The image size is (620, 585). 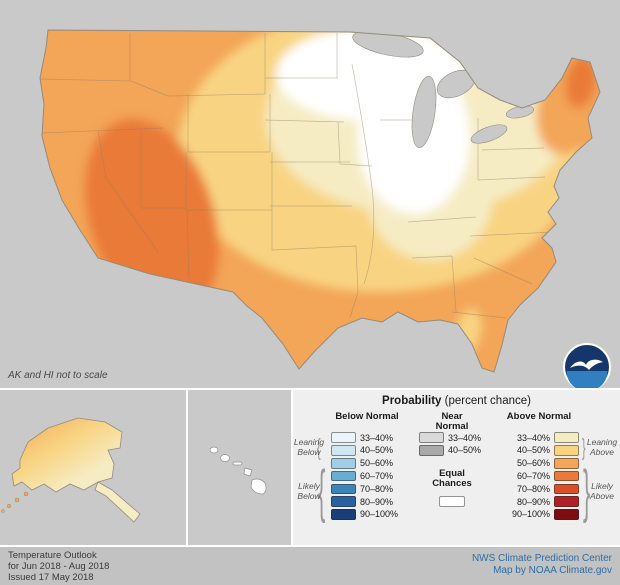 I want to click on legend-title-suffix: (percent chance), so click(x=486, y=401).